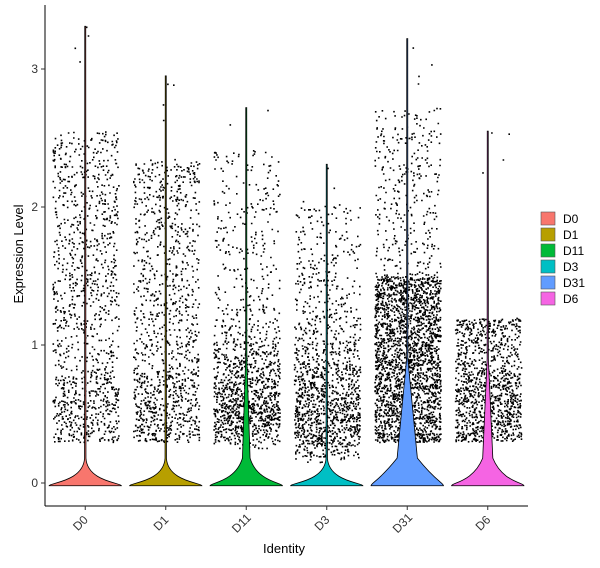  What do you see at coordinates (548, 282) in the screenshot?
I see `legend-swatch-d31` at bounding box center [548, 282].